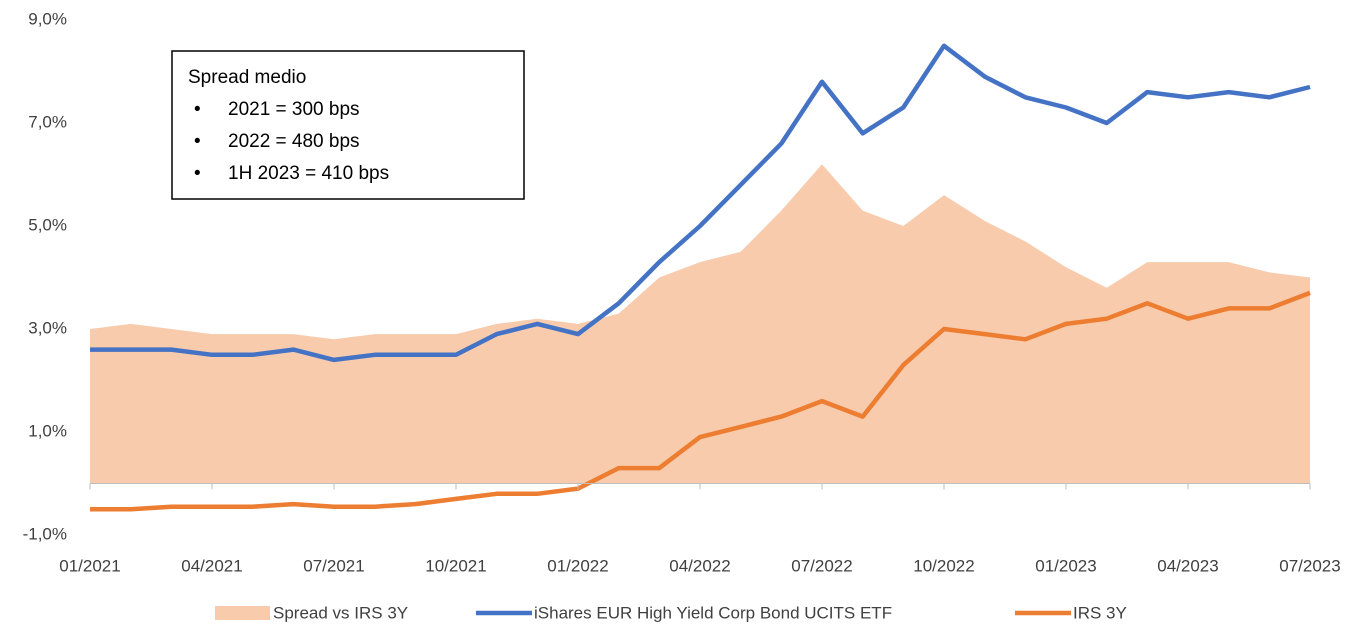 This screenshot has width=1351, height=633. I want to click on y-tick-label: -1,0%, so click(45, 533).